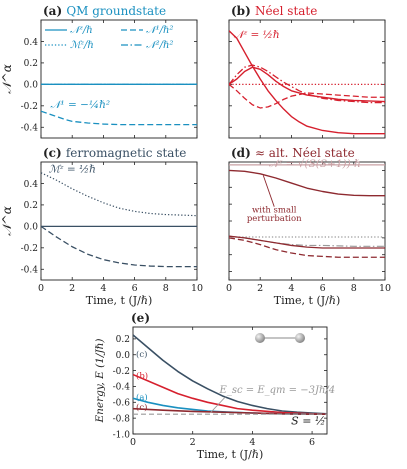  Describe the element at coordinates (257, 35) in the screenshot. I see `annotation: 𝒩ᶻ = ½ℏ` at that location.